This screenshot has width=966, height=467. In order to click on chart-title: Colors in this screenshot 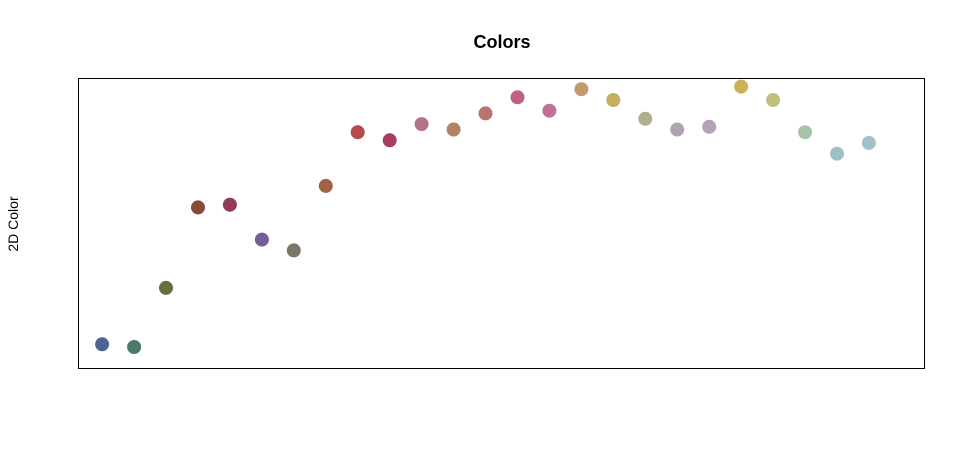, I will do `click(501, 42)`.